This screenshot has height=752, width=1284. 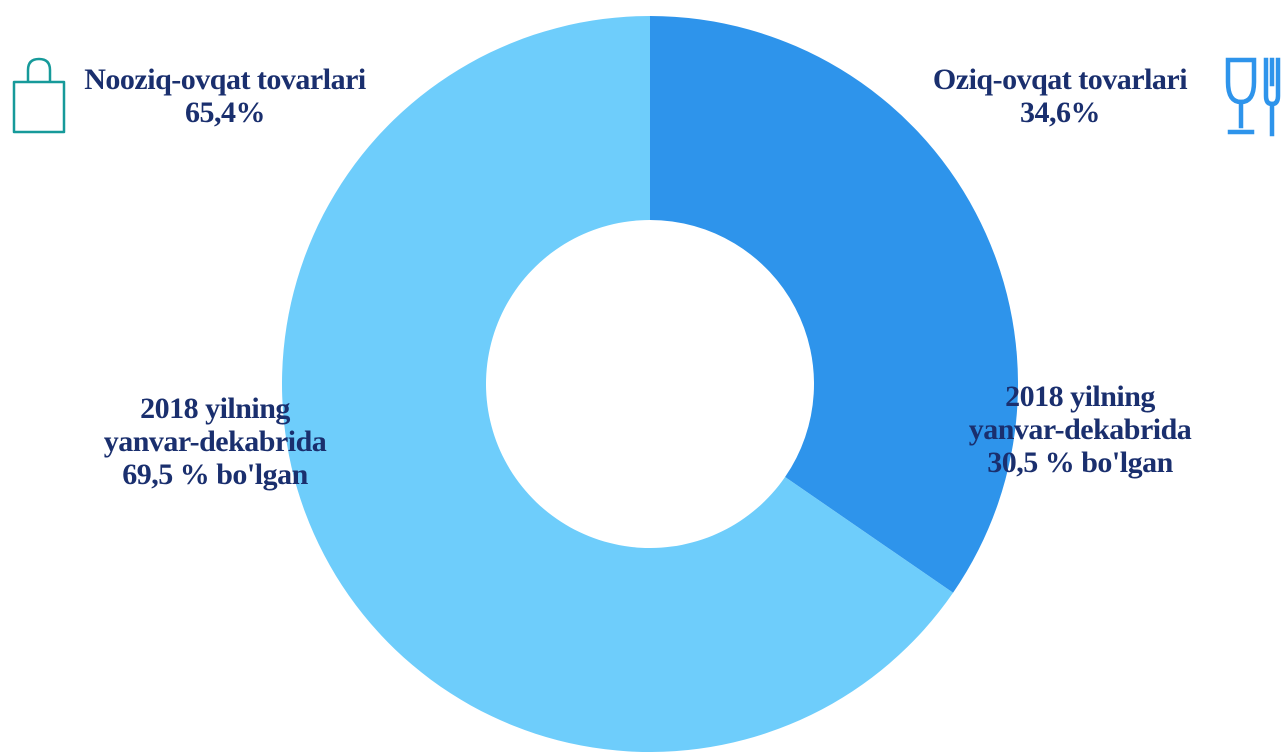 What do you see at coordinates (215, 408) in the screenshot?
I see `annotation-left-line1: 2018 yilning` at bounding box center [215, 408].